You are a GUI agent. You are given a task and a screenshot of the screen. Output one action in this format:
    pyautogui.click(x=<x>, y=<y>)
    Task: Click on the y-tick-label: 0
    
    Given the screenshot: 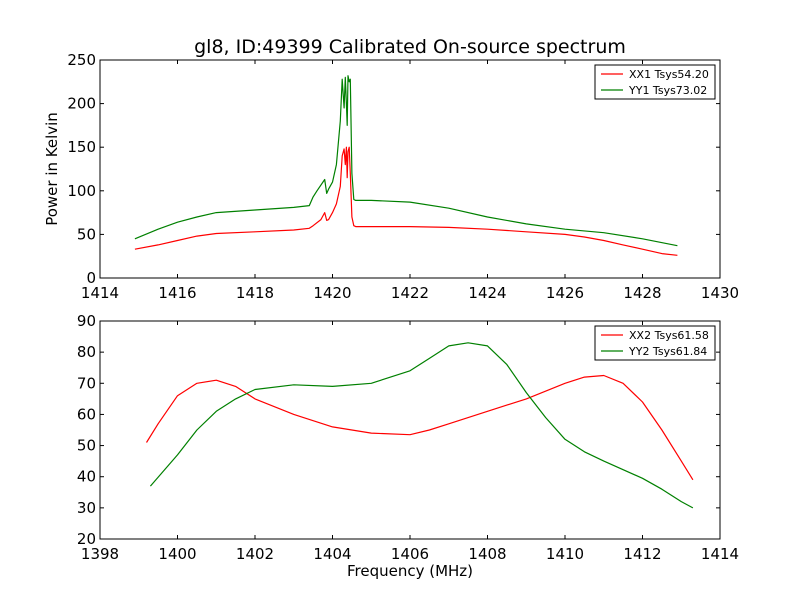 What is the action you would take?
    pyautogui.click(x=91, y=278)
    